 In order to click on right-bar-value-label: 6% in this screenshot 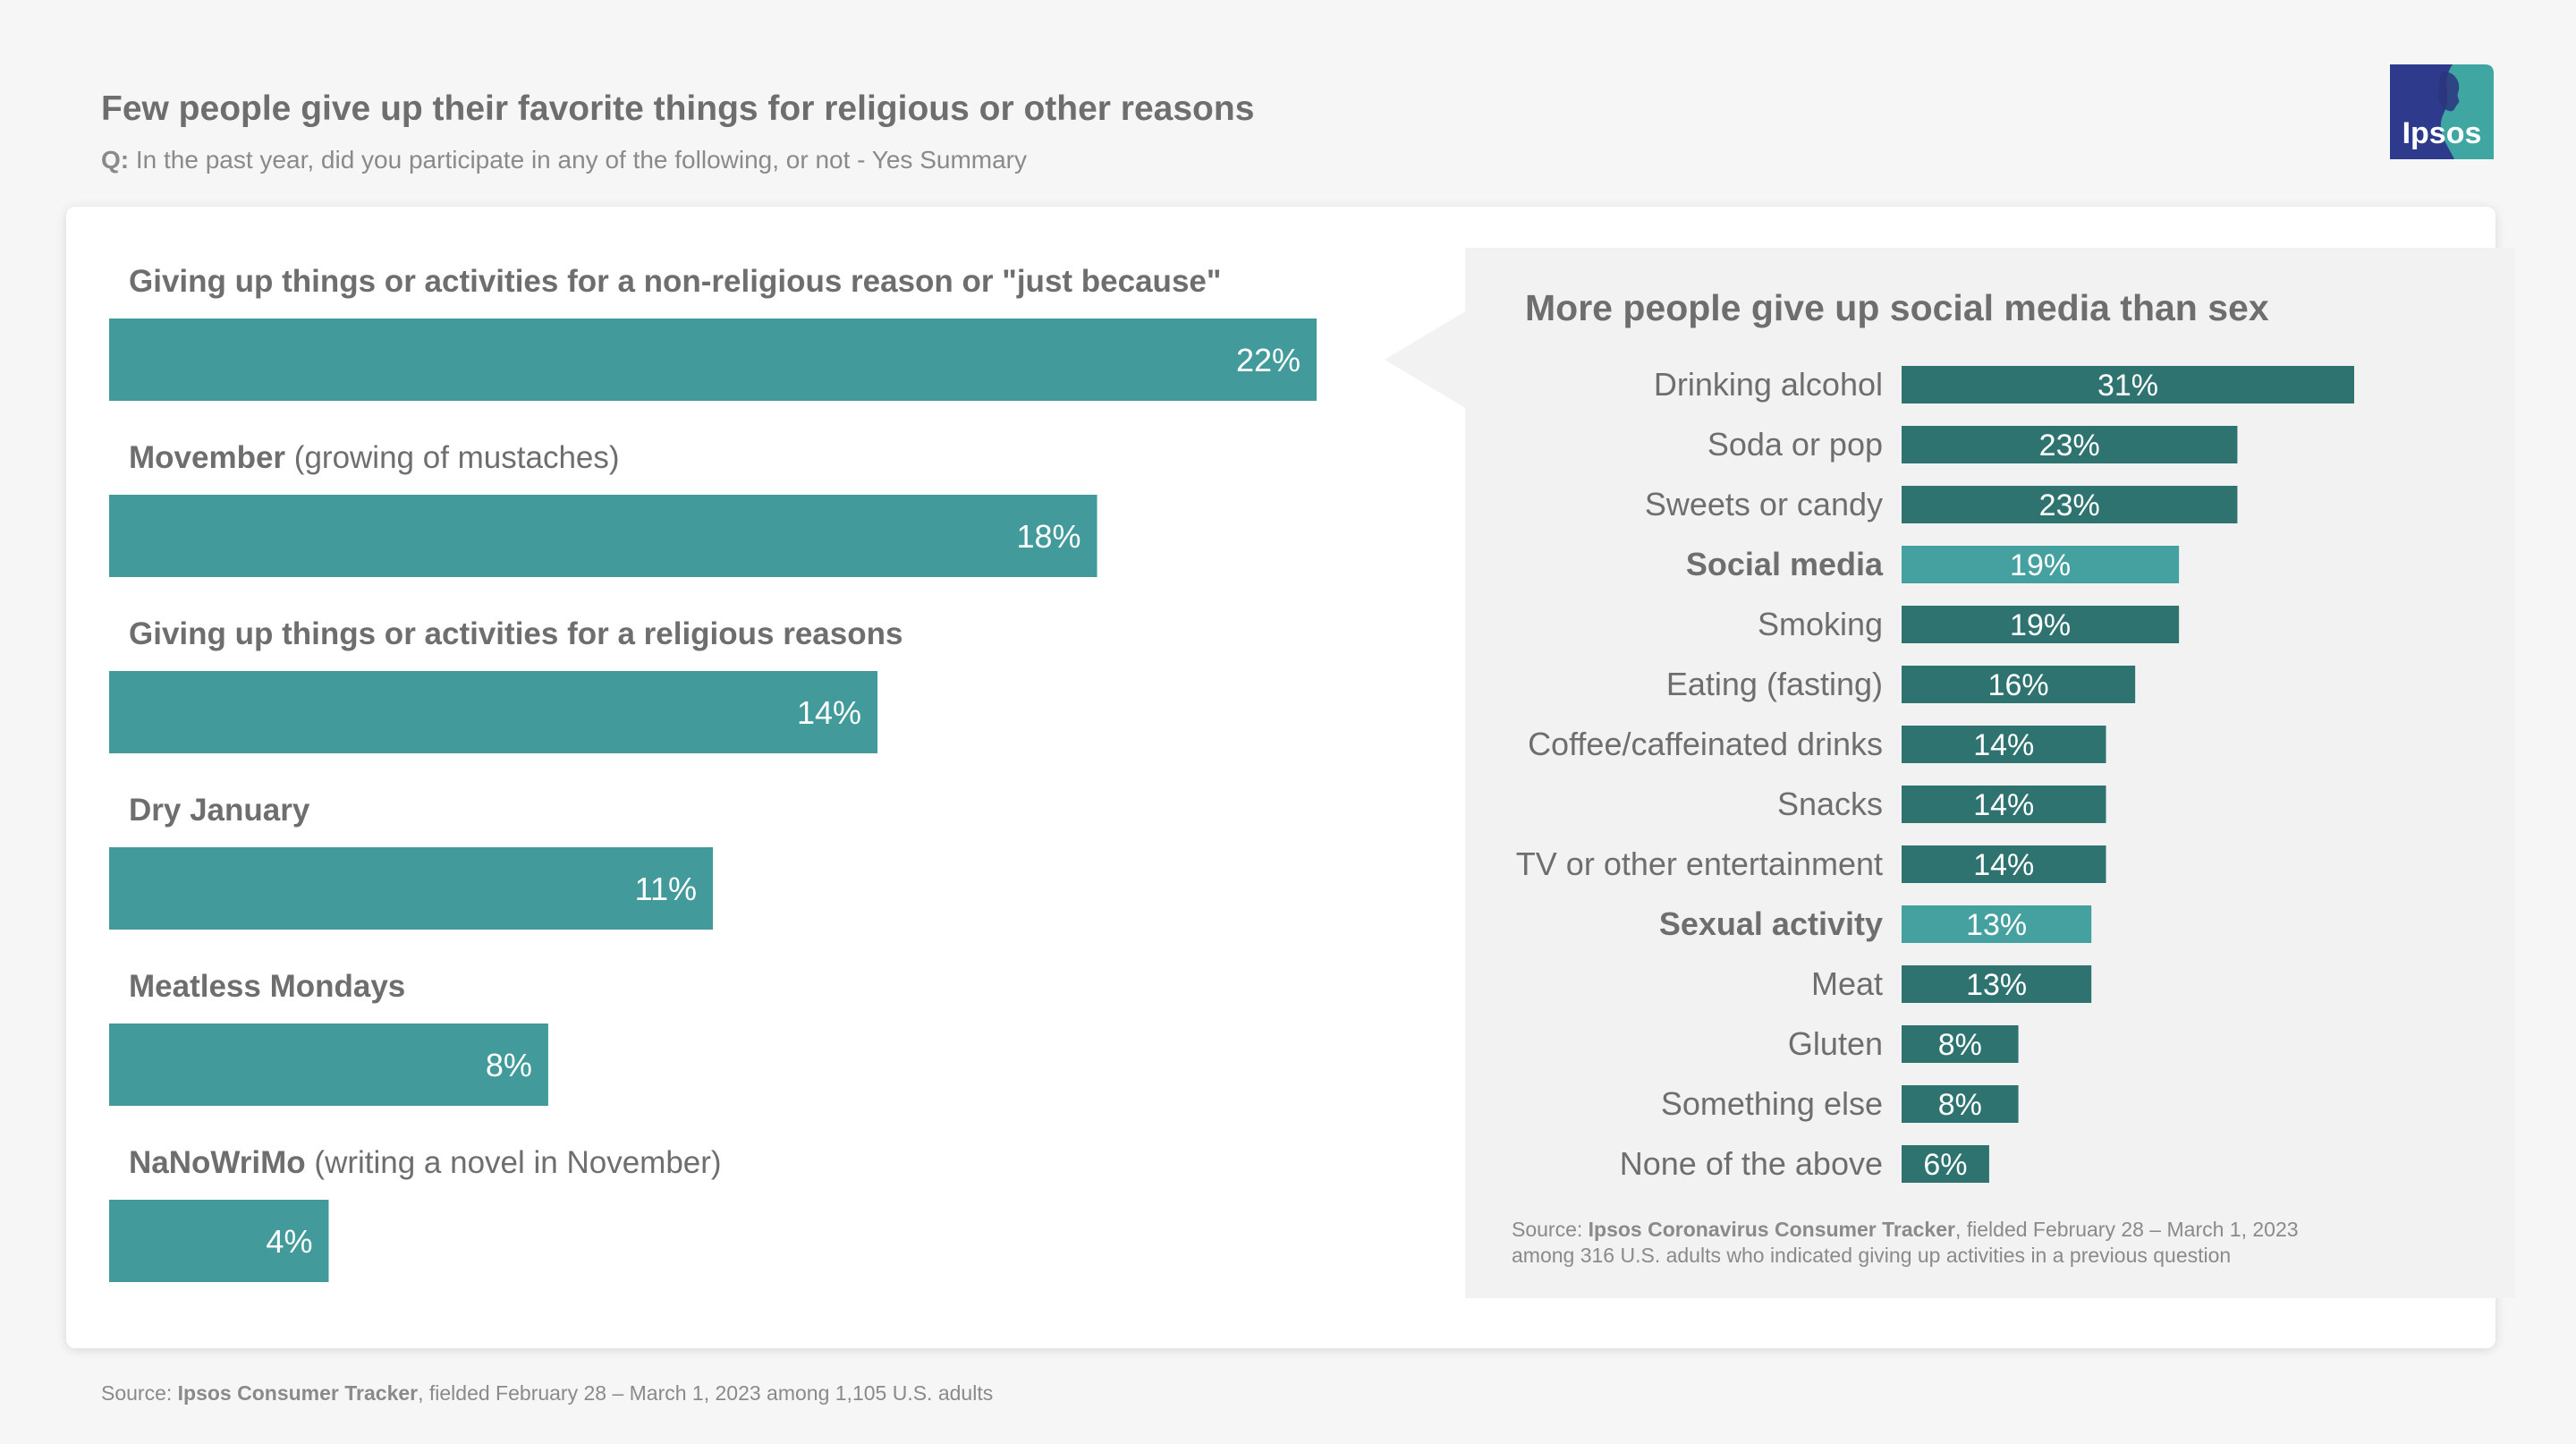, I will do `click(1945, 1165)`.